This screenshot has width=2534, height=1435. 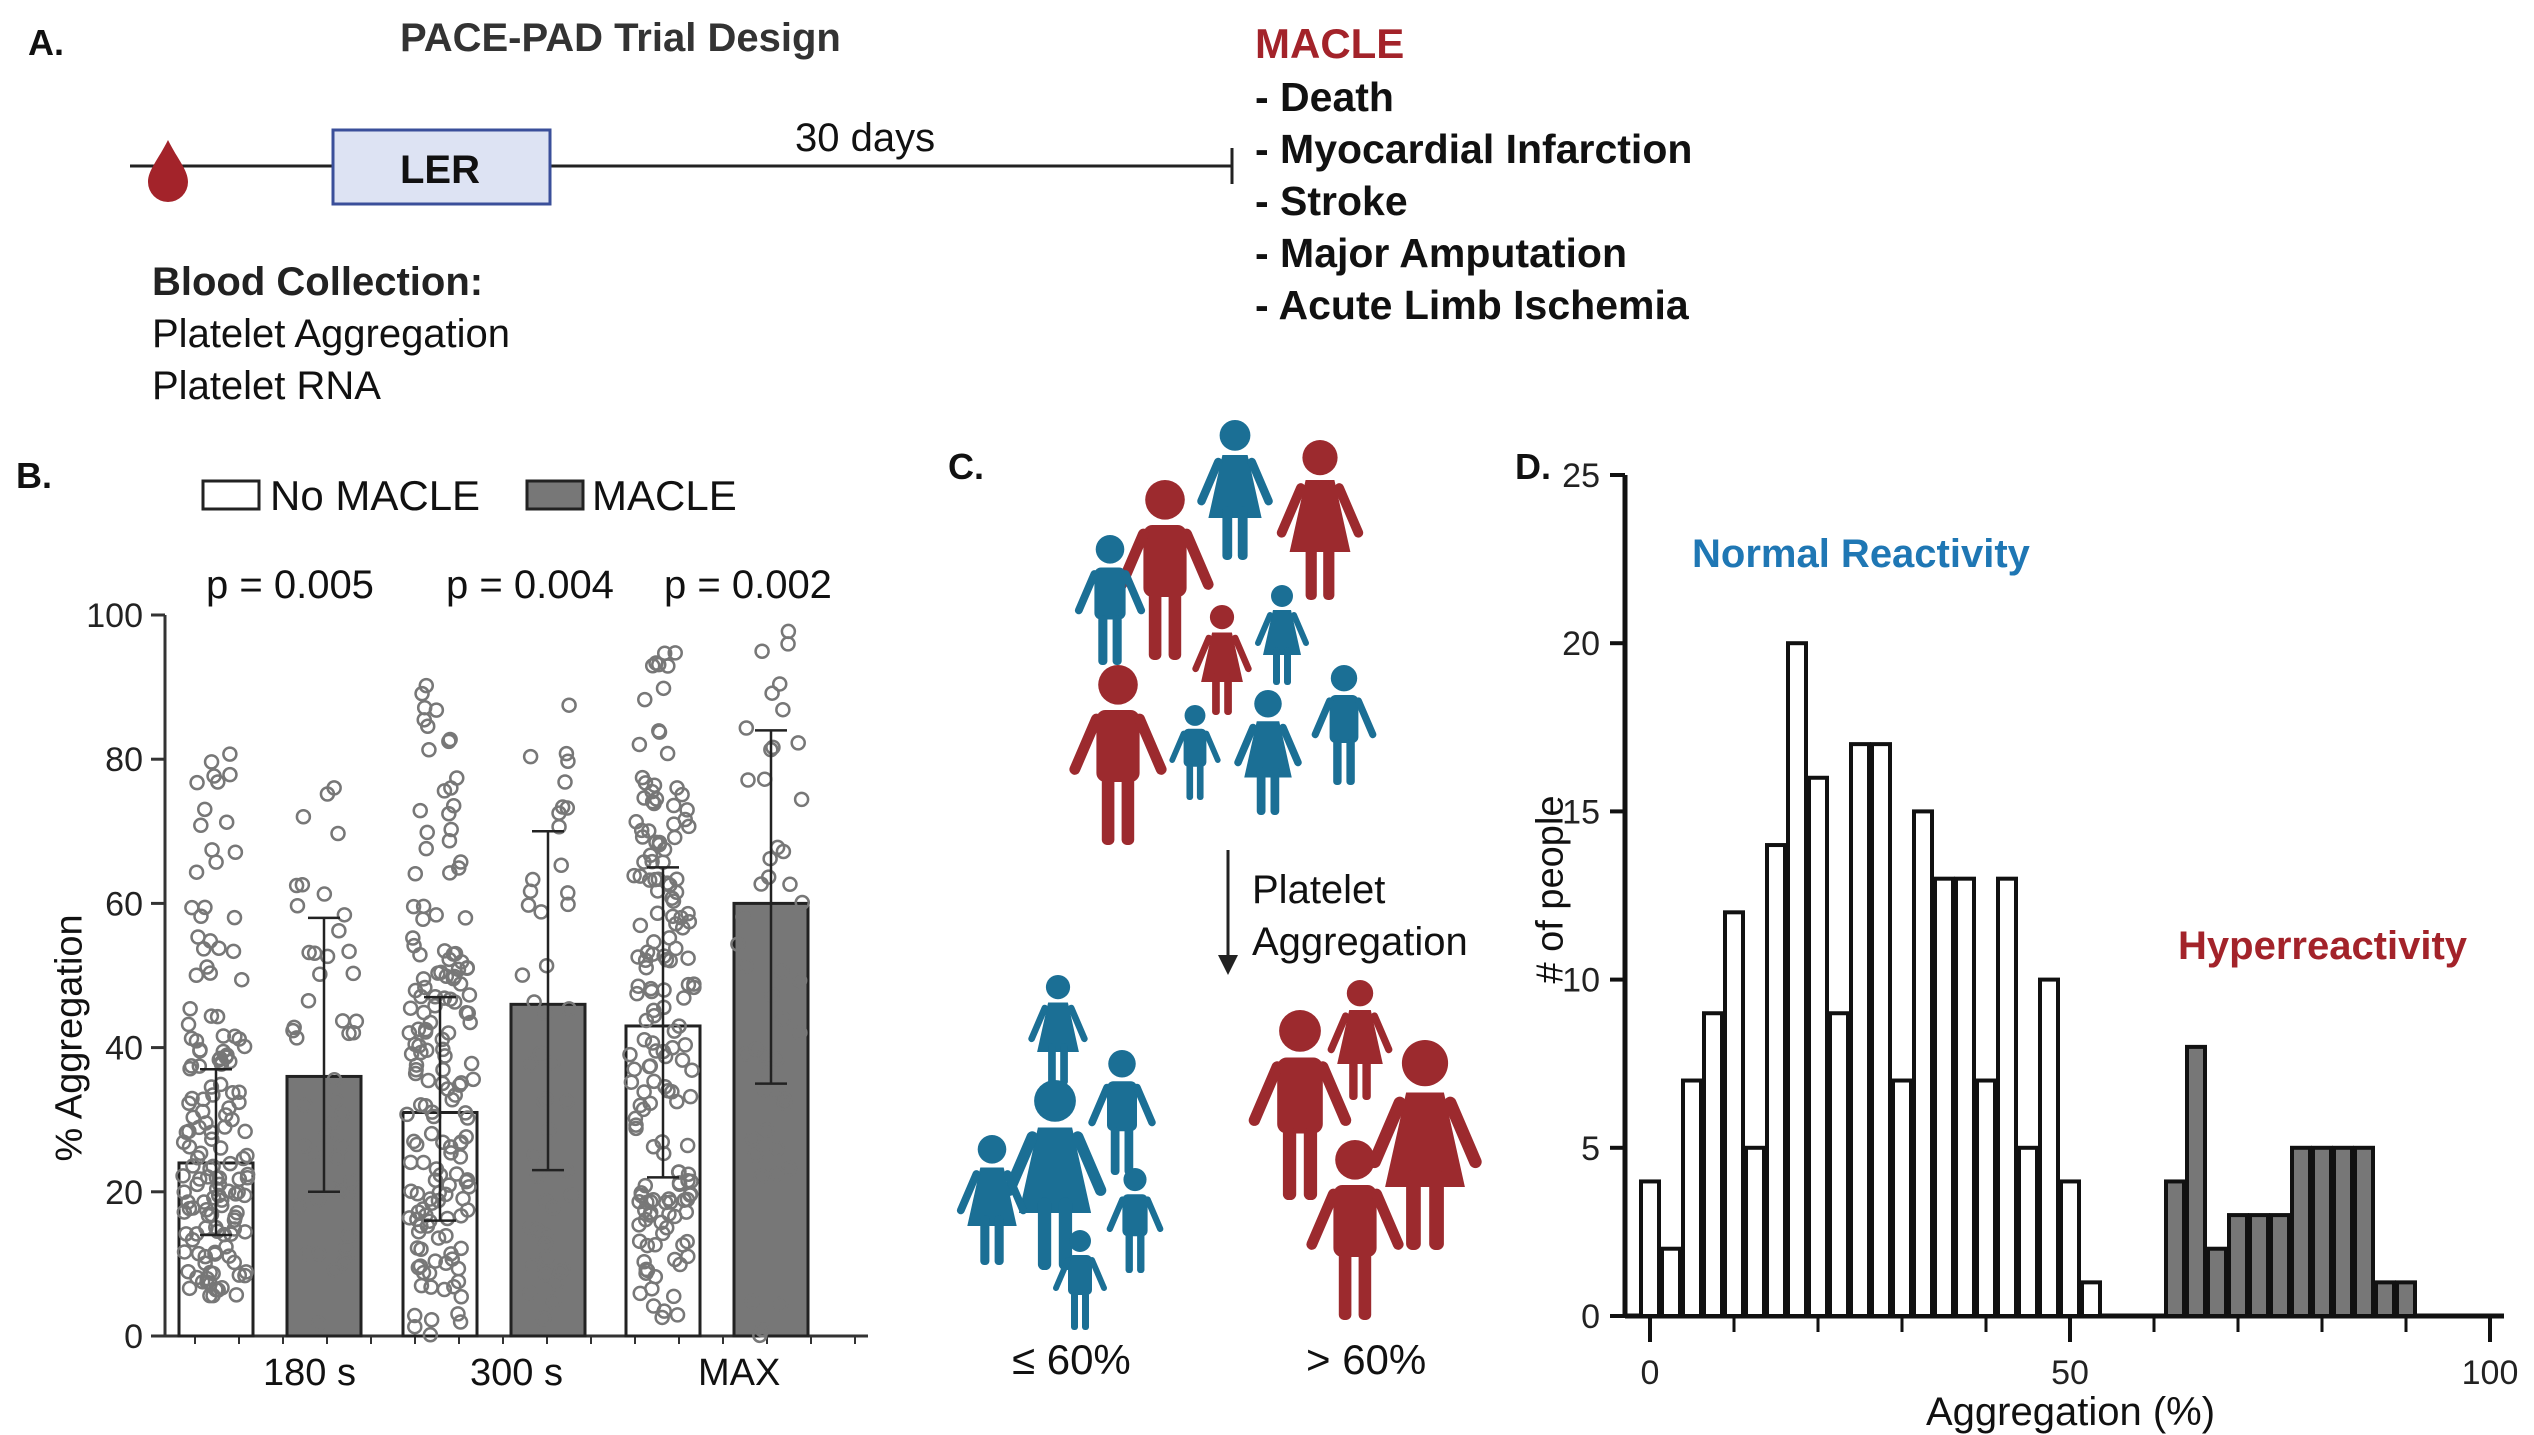 I want to click on x-tick-label: 50, so click(x=2070, y=1373).